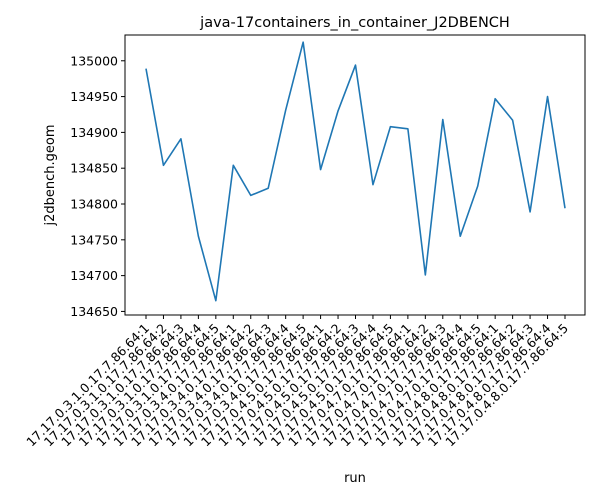 The height and width of the screenshot is (500, 600). I want to click on x-axis-label: run, so click(355, 478).